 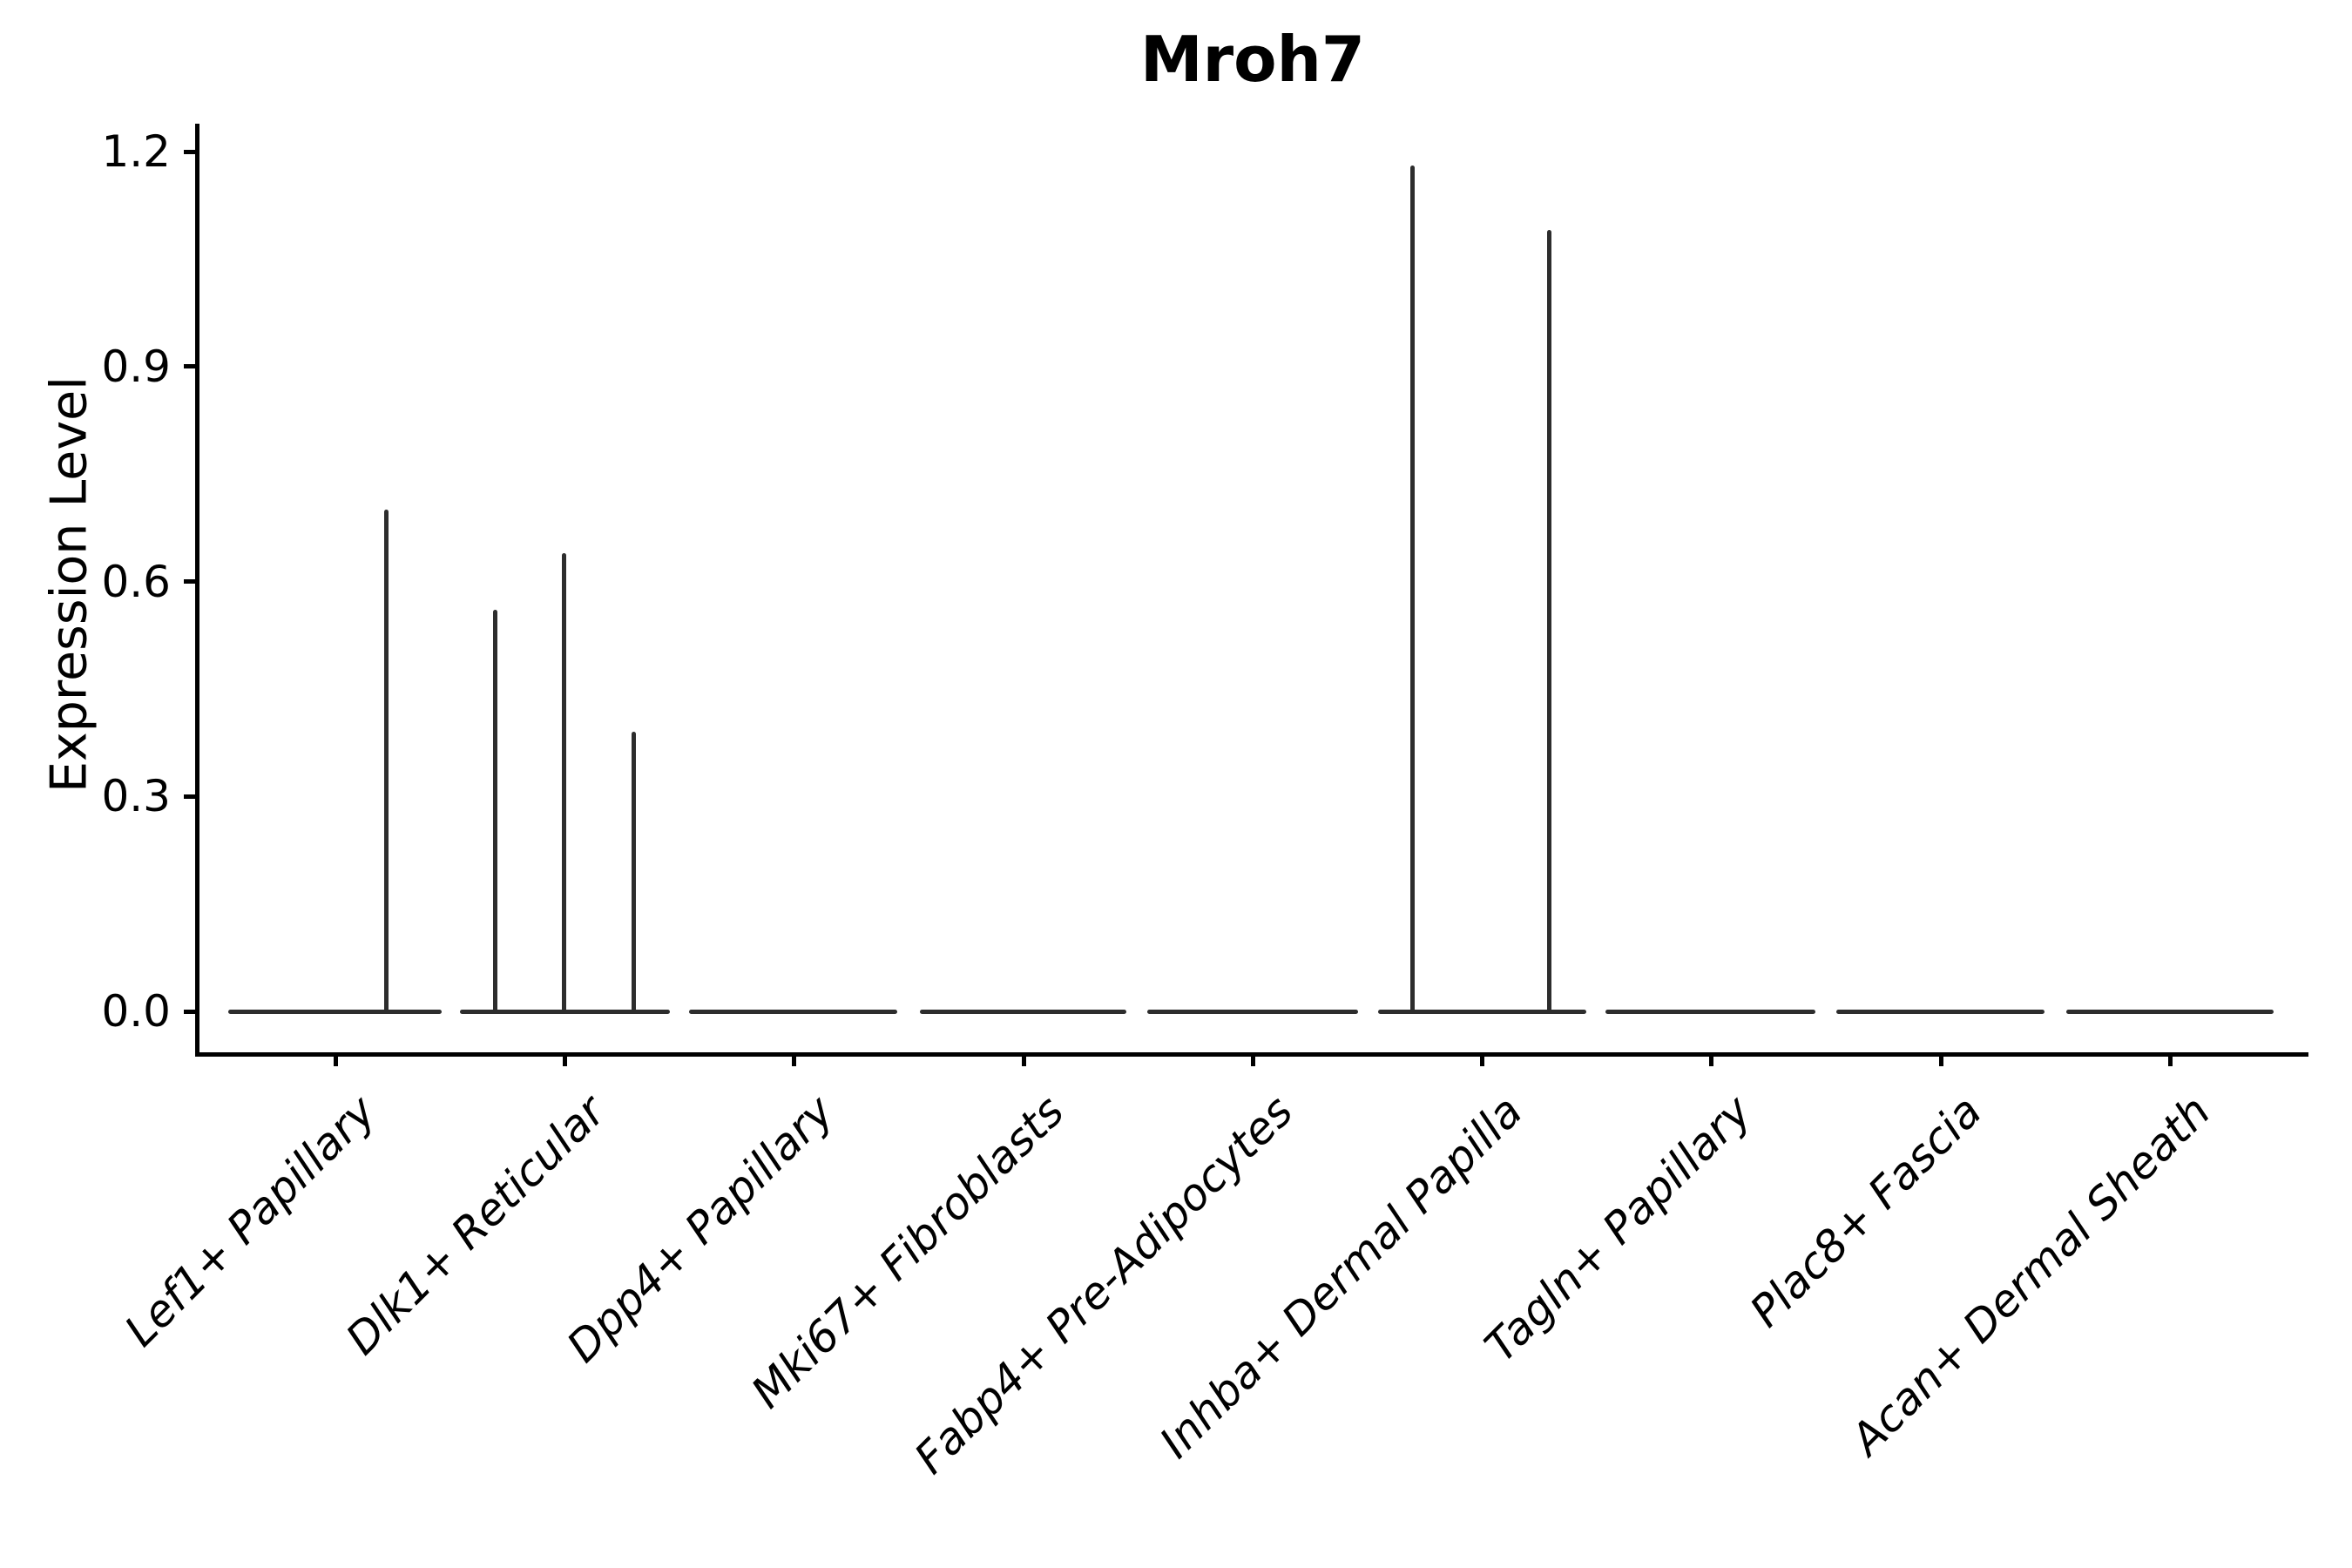 I want to click on y-tick-label: 0.6, so click(x=136, y=581).